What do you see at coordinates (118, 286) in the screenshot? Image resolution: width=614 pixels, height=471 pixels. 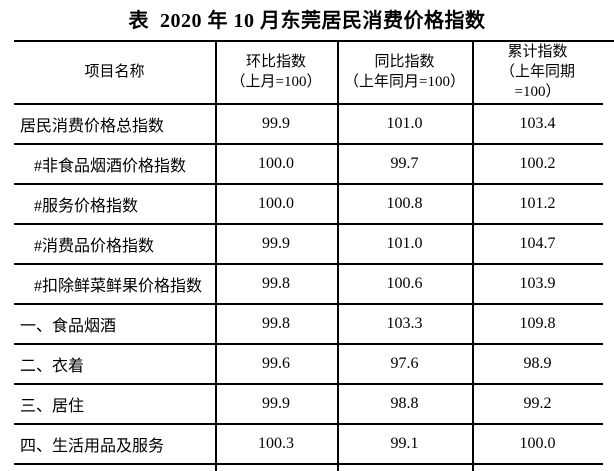 I see `row-label-cell: #扣除鲜菜鲜果价格指数` at bounding box center [118, 286].